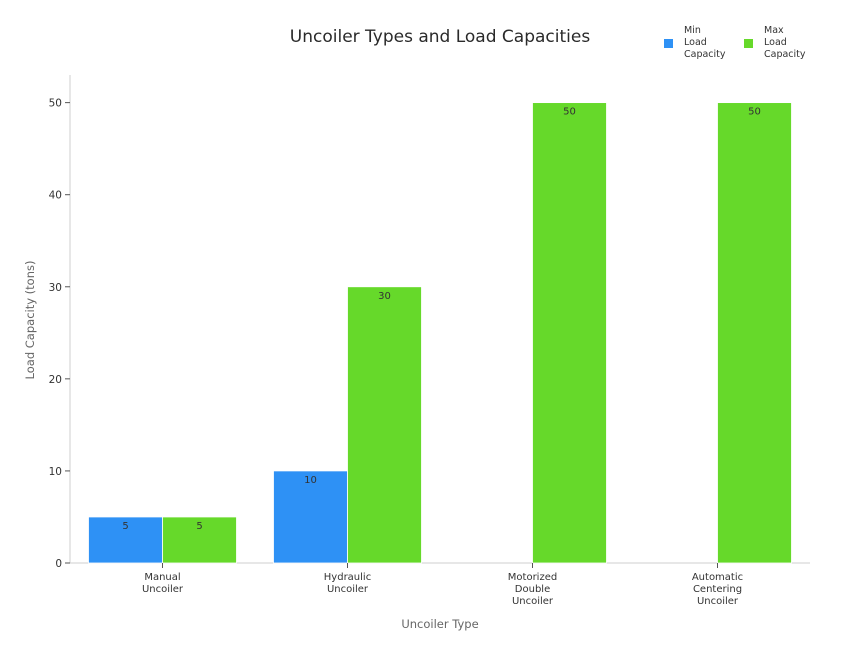 Image resolution: width=868 pixels, height=659 pixels. Describe the element at coordinates (532, 577) in the screenshot. I see `x-tick-label: Motorized` at that location.